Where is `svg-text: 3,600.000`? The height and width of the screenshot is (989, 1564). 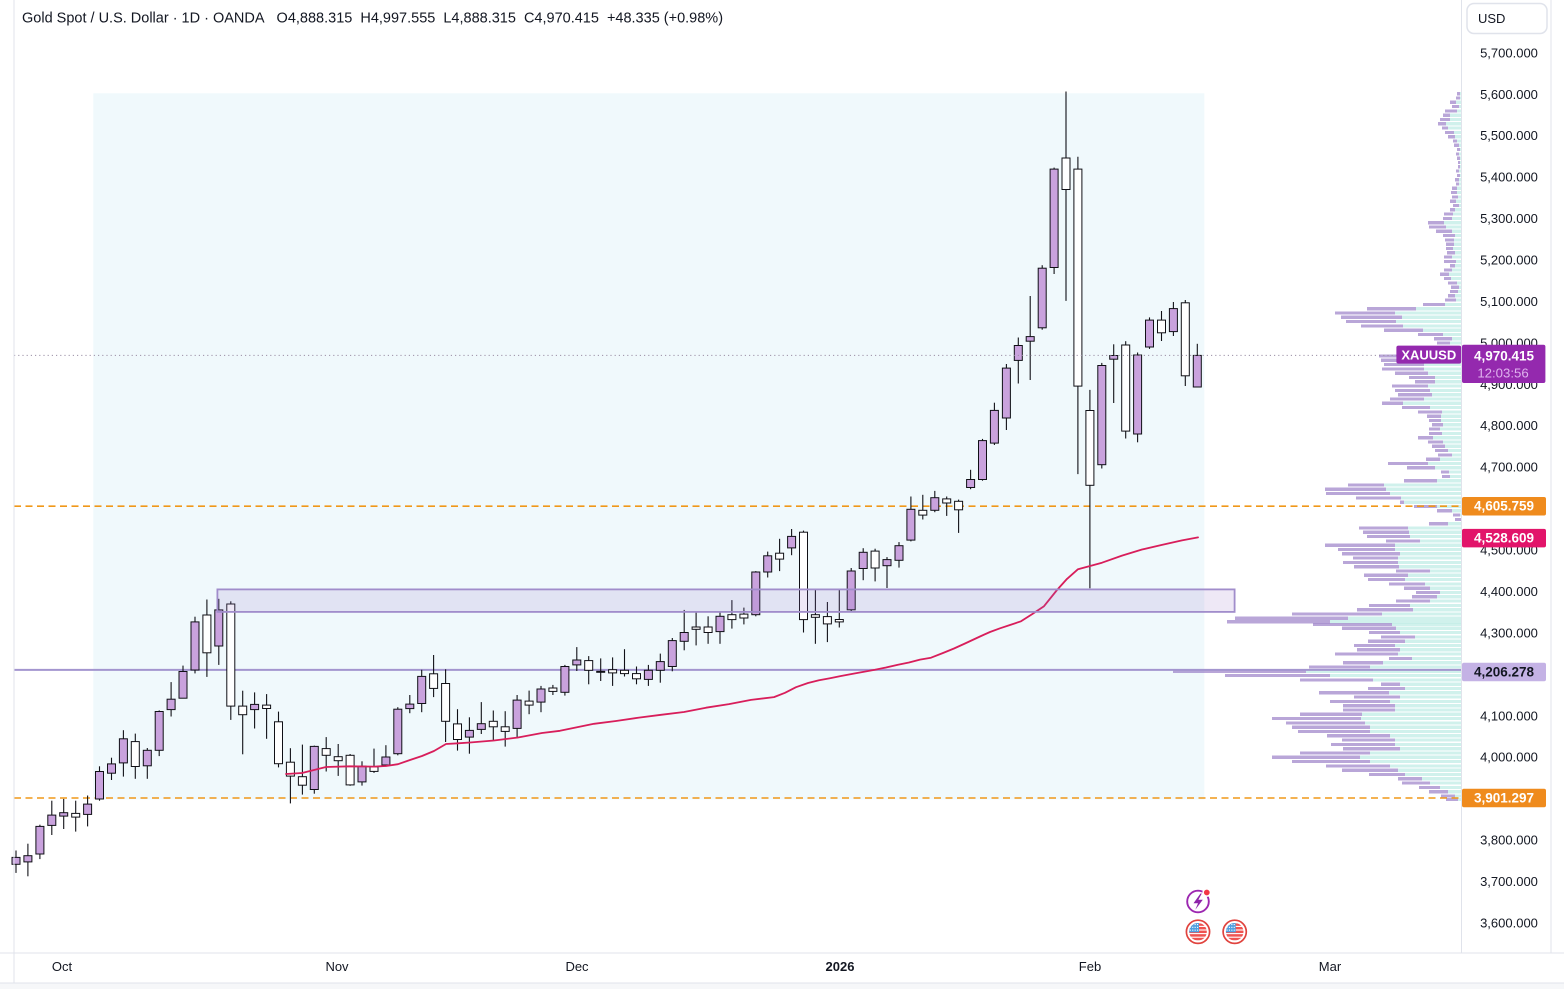
svg-text: 3,600.000 is located at coordinates (1509, 922).